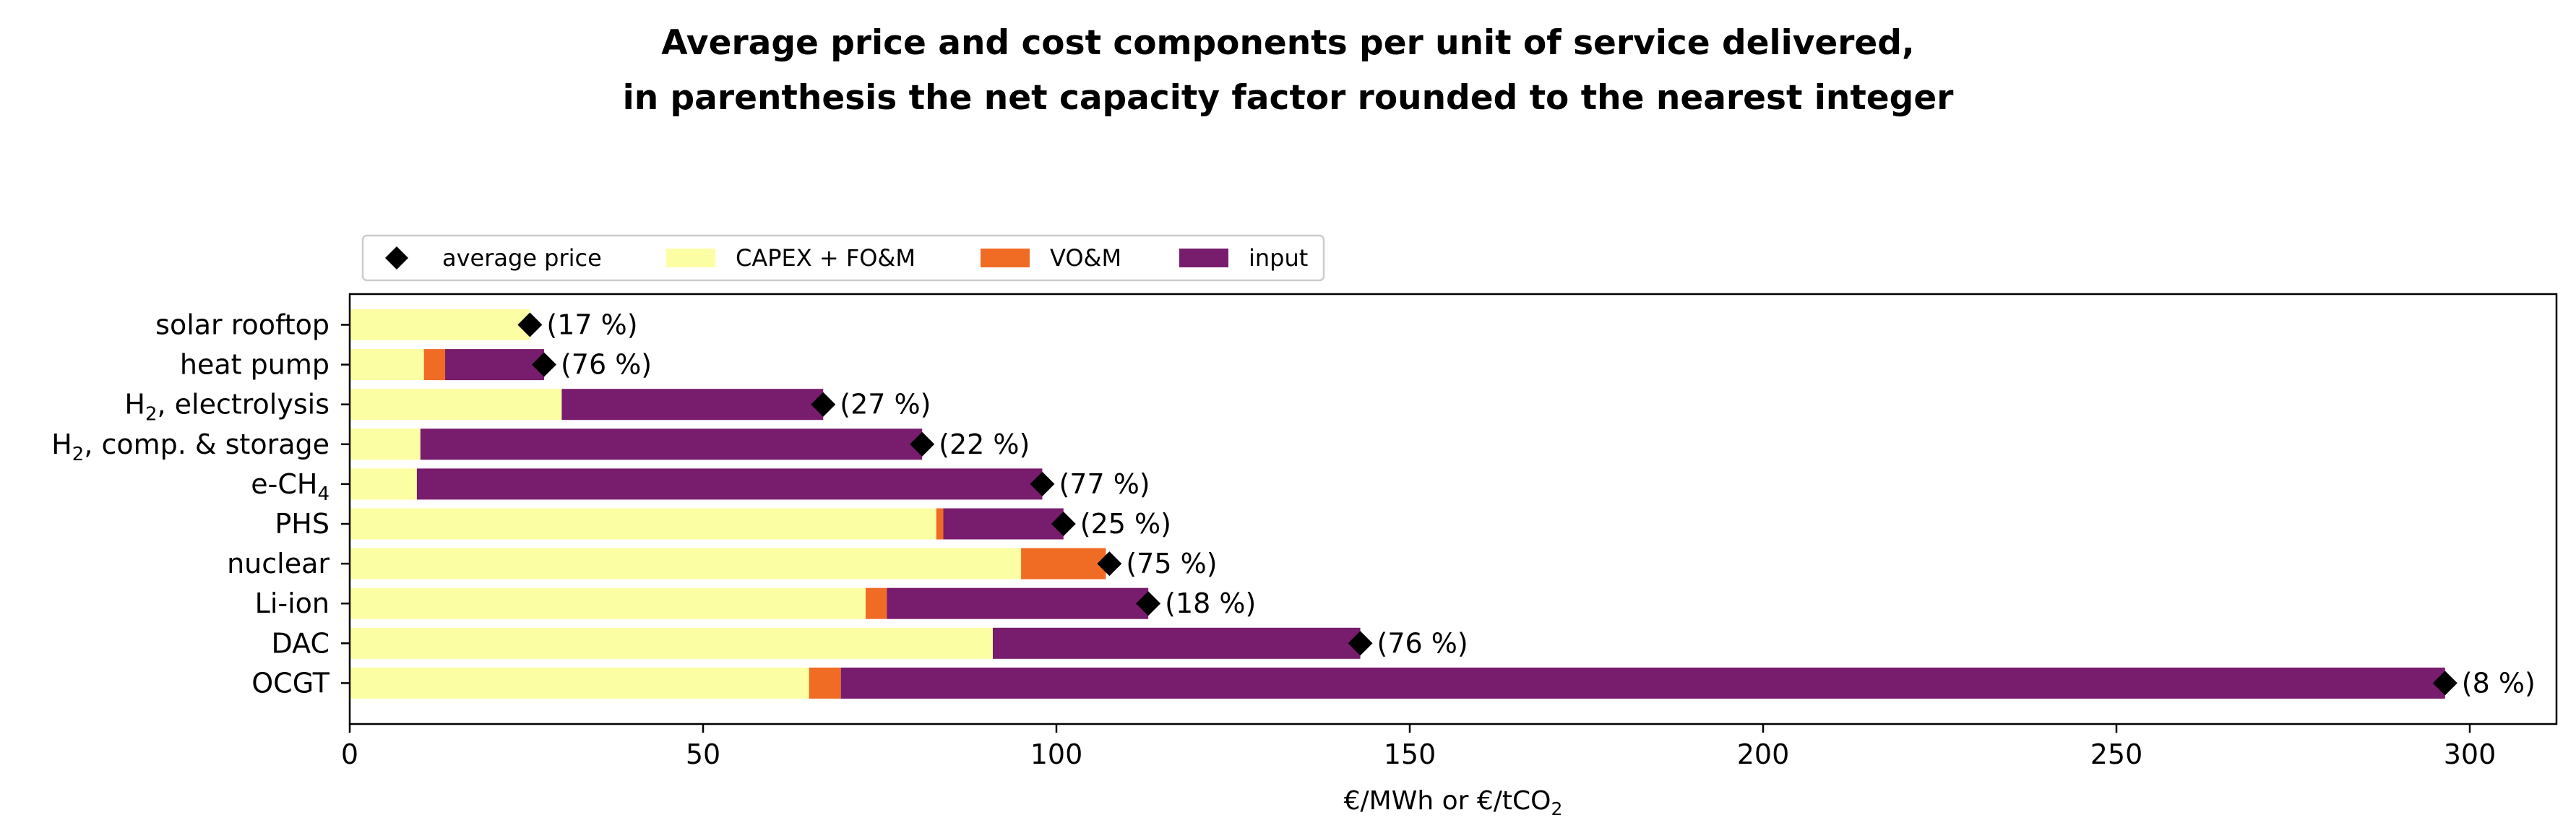 This screenshot has height=836, width=2576. What do you see at coordinates (242, 325) in the screenshot?
I see `y-tick-label-0: solar rooftop` at bounding box center [242, 325].